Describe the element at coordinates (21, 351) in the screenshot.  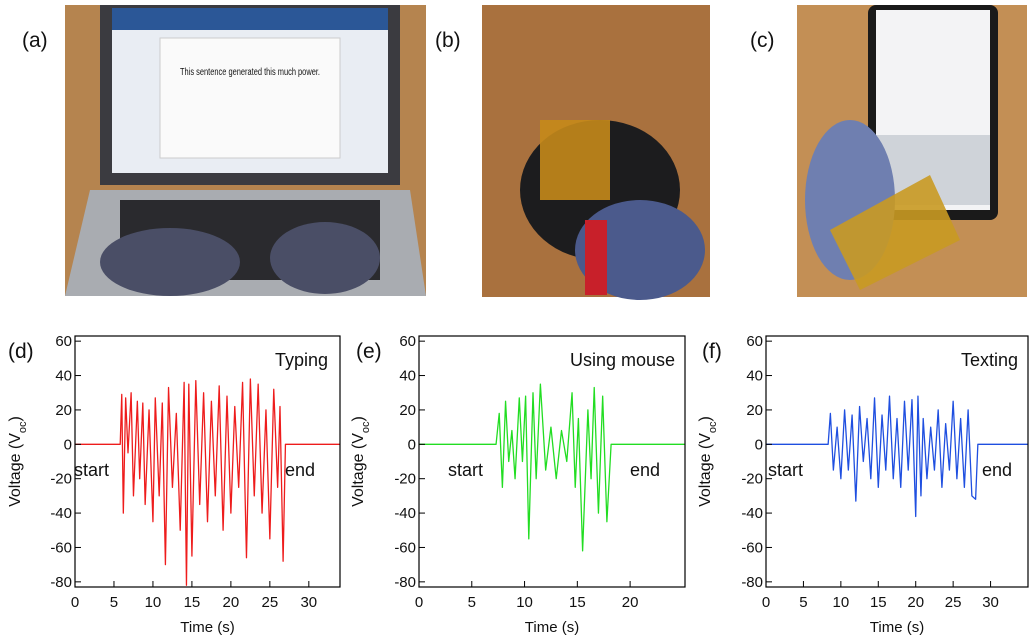
I see `panel-label: (d)` at that location.